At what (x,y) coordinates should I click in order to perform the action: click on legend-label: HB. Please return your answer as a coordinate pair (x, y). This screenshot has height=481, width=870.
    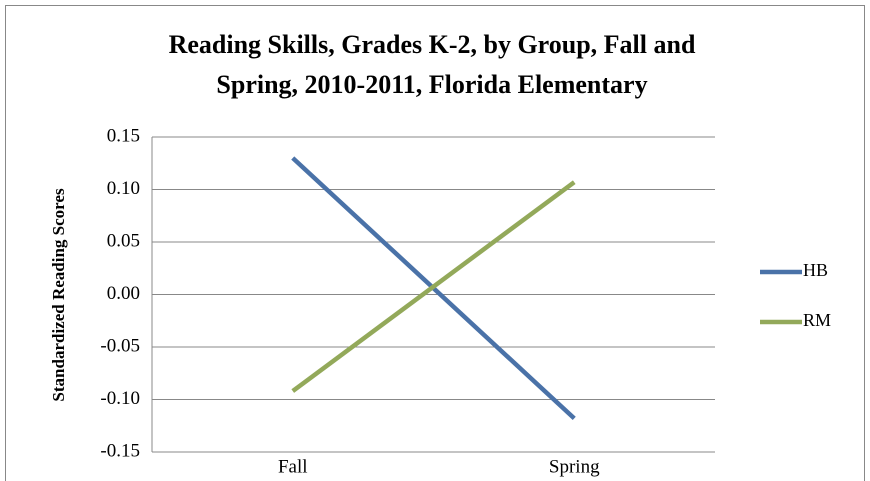
    Looking at the image, I should click on (815, 270).